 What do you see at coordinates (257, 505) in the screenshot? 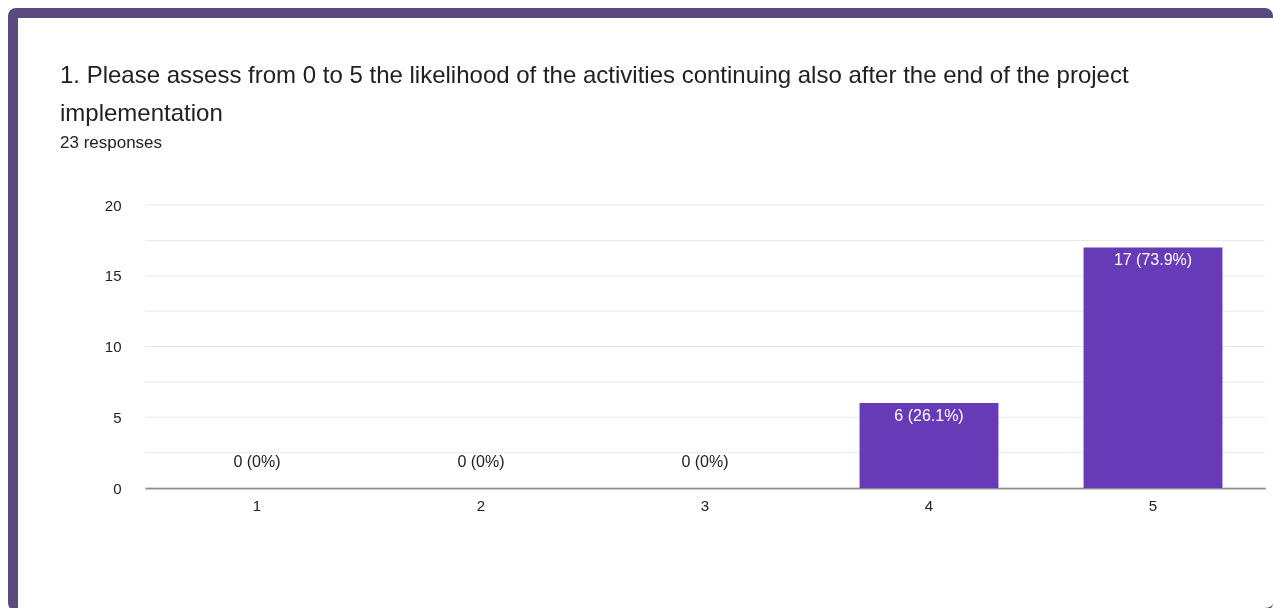
I see `x-tick-label: 1` at bounding box center [257, 505].